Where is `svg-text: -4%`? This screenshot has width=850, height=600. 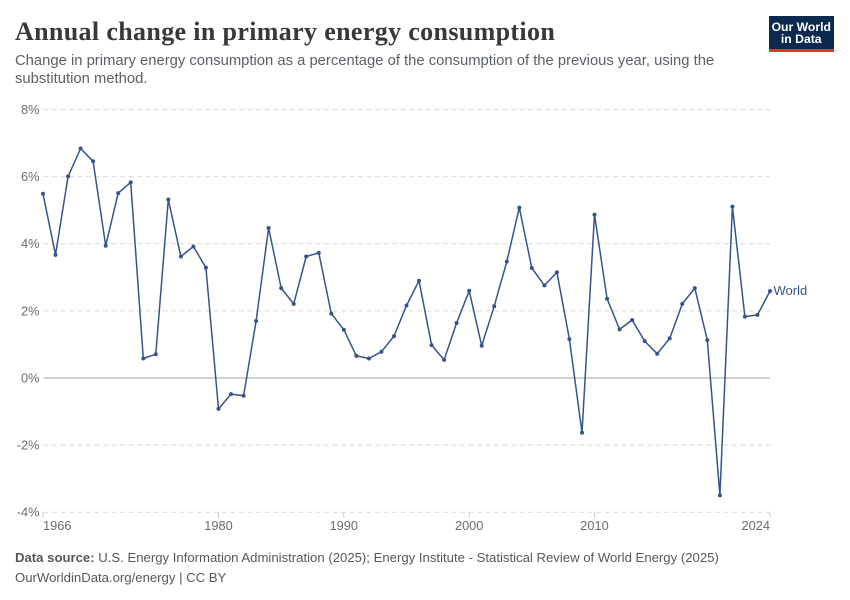
svg-text: -4% is located at coordinates (28, 512).